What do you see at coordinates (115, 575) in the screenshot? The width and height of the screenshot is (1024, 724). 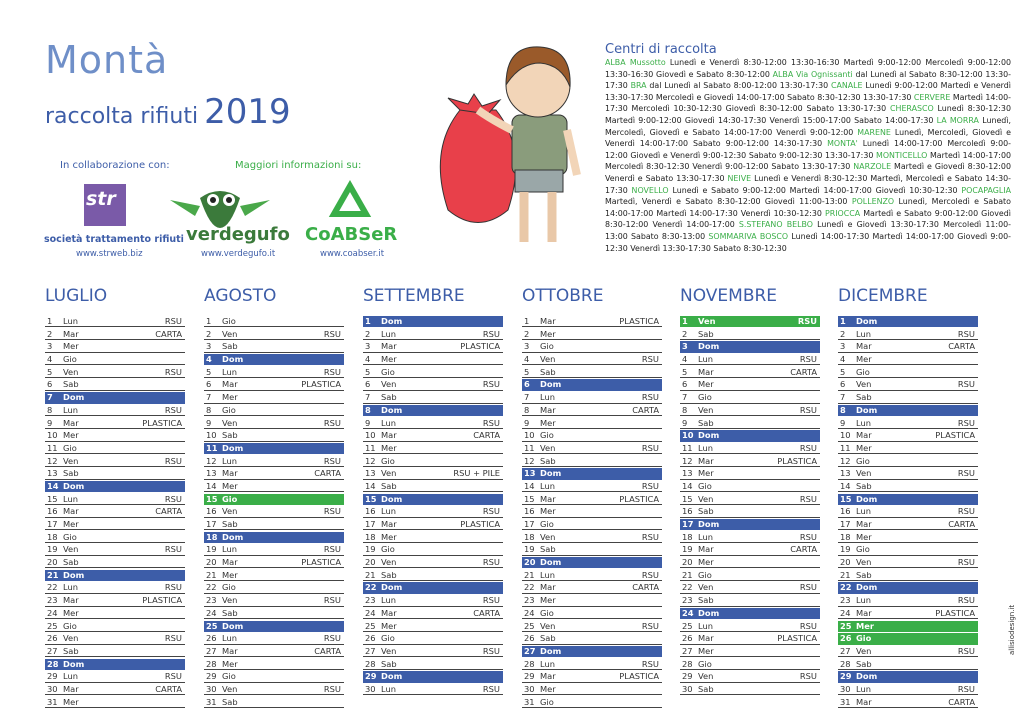 I see `day-row: 21 Dom` at bounding box center [115, 575].